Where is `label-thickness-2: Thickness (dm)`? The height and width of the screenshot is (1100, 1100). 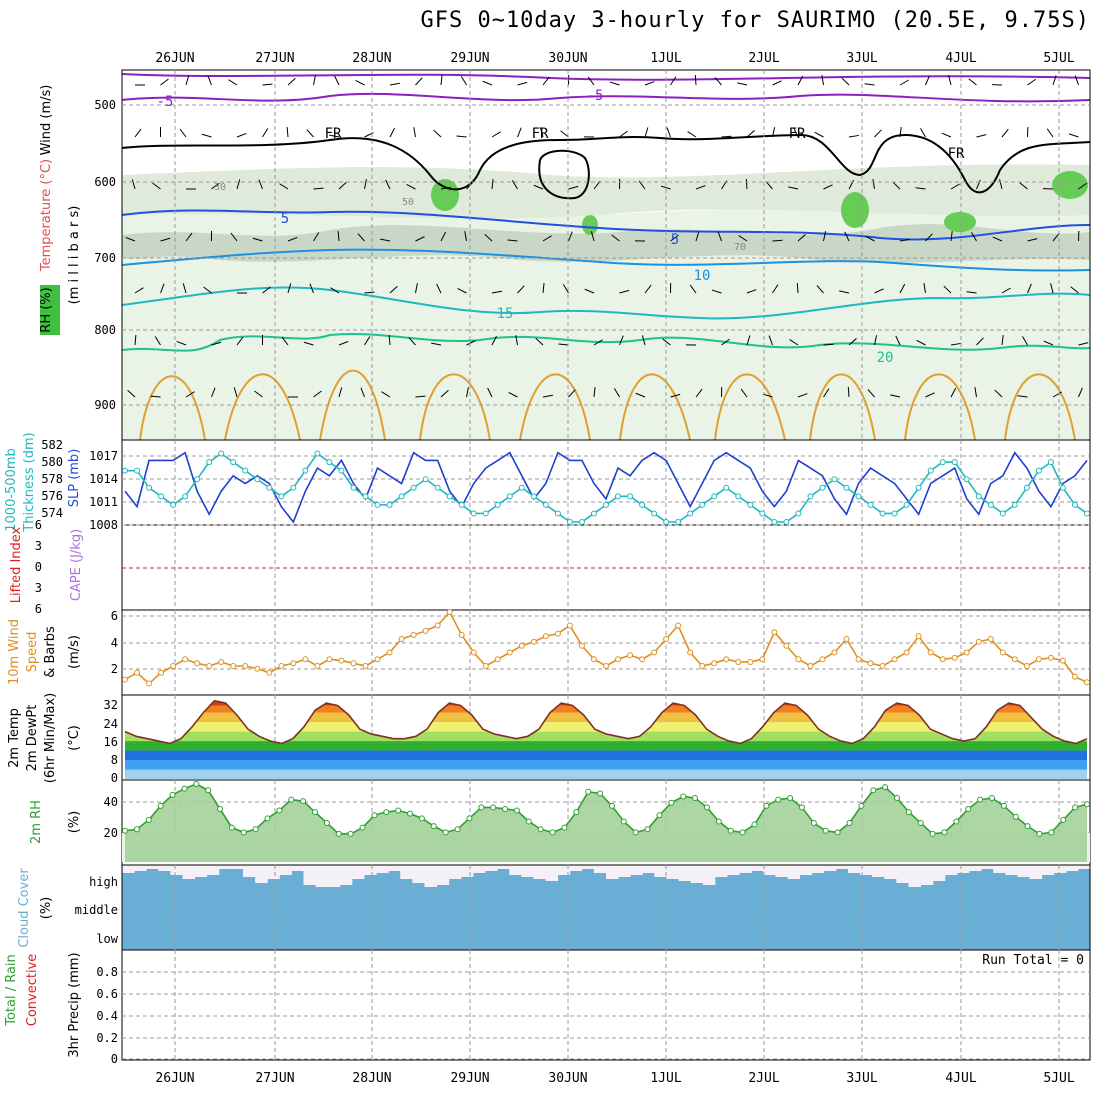
label-thickness-2: Thickness (dm) is located at coordinates (29, 482).